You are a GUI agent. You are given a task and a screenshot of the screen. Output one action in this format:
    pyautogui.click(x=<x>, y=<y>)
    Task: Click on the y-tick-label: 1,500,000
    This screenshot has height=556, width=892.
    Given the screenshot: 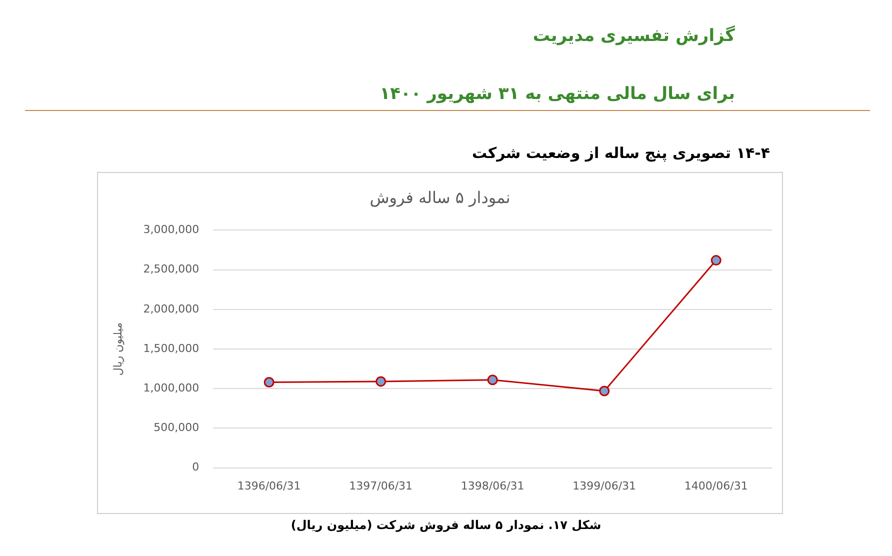 What is the action you would take?
    pyautogui.click(x=171, y=348)
    